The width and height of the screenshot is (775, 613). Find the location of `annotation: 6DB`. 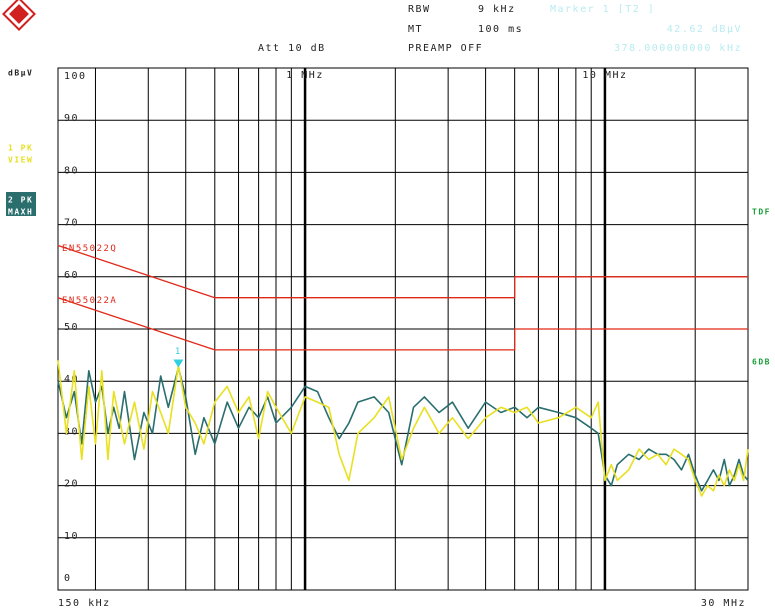

annotation: 6DB is located at coordinates (761, 362).